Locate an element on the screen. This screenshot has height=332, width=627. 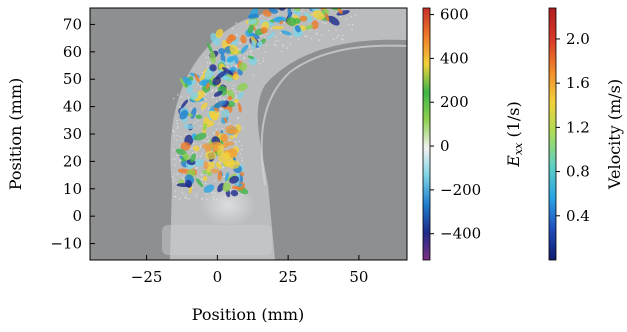
velocity-colorbar-ticks: 2.0 1.6 1.2 0.8 0.4 is located at coordinates (573, 127).